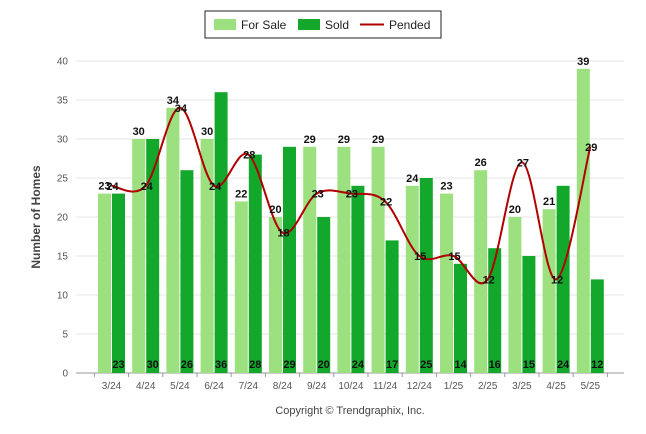  I want to click on legend-label-for-sale: For Sale, so click(264, 25).